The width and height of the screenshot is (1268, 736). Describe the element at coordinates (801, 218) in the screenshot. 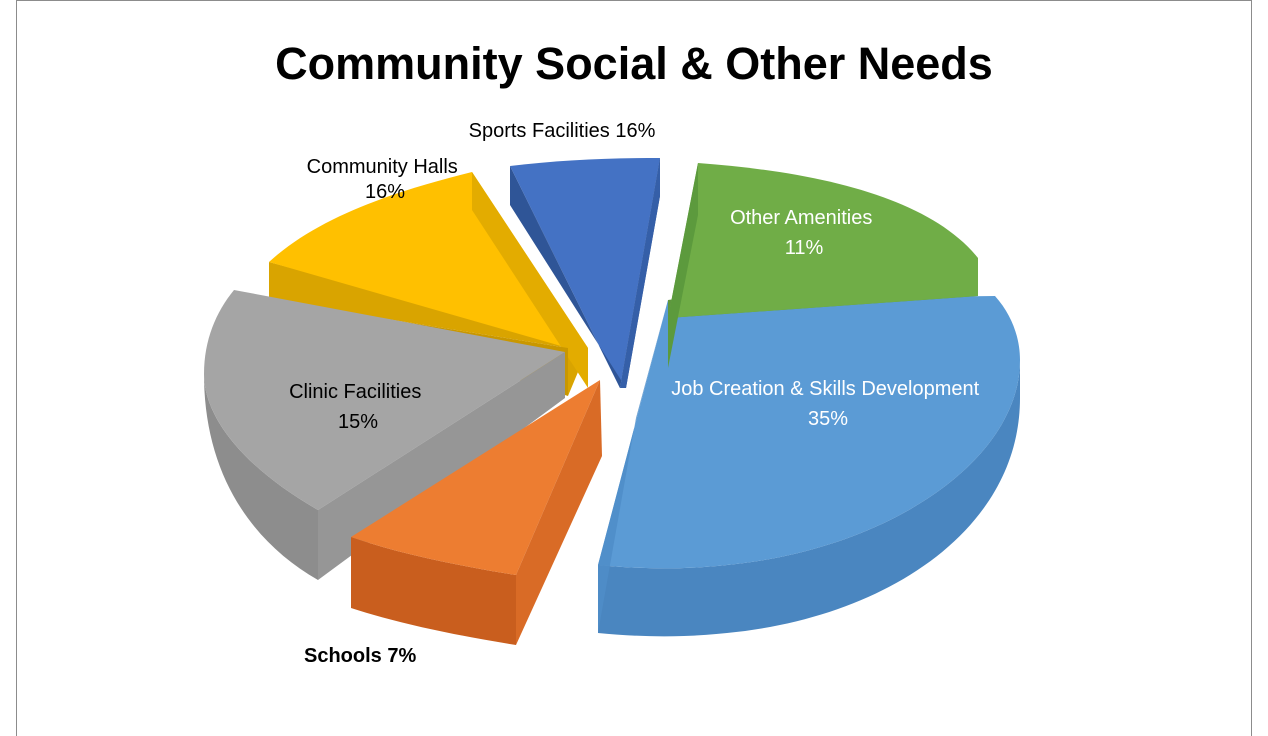

I see `label-other-amenities-name: Other Amenities` at that location.